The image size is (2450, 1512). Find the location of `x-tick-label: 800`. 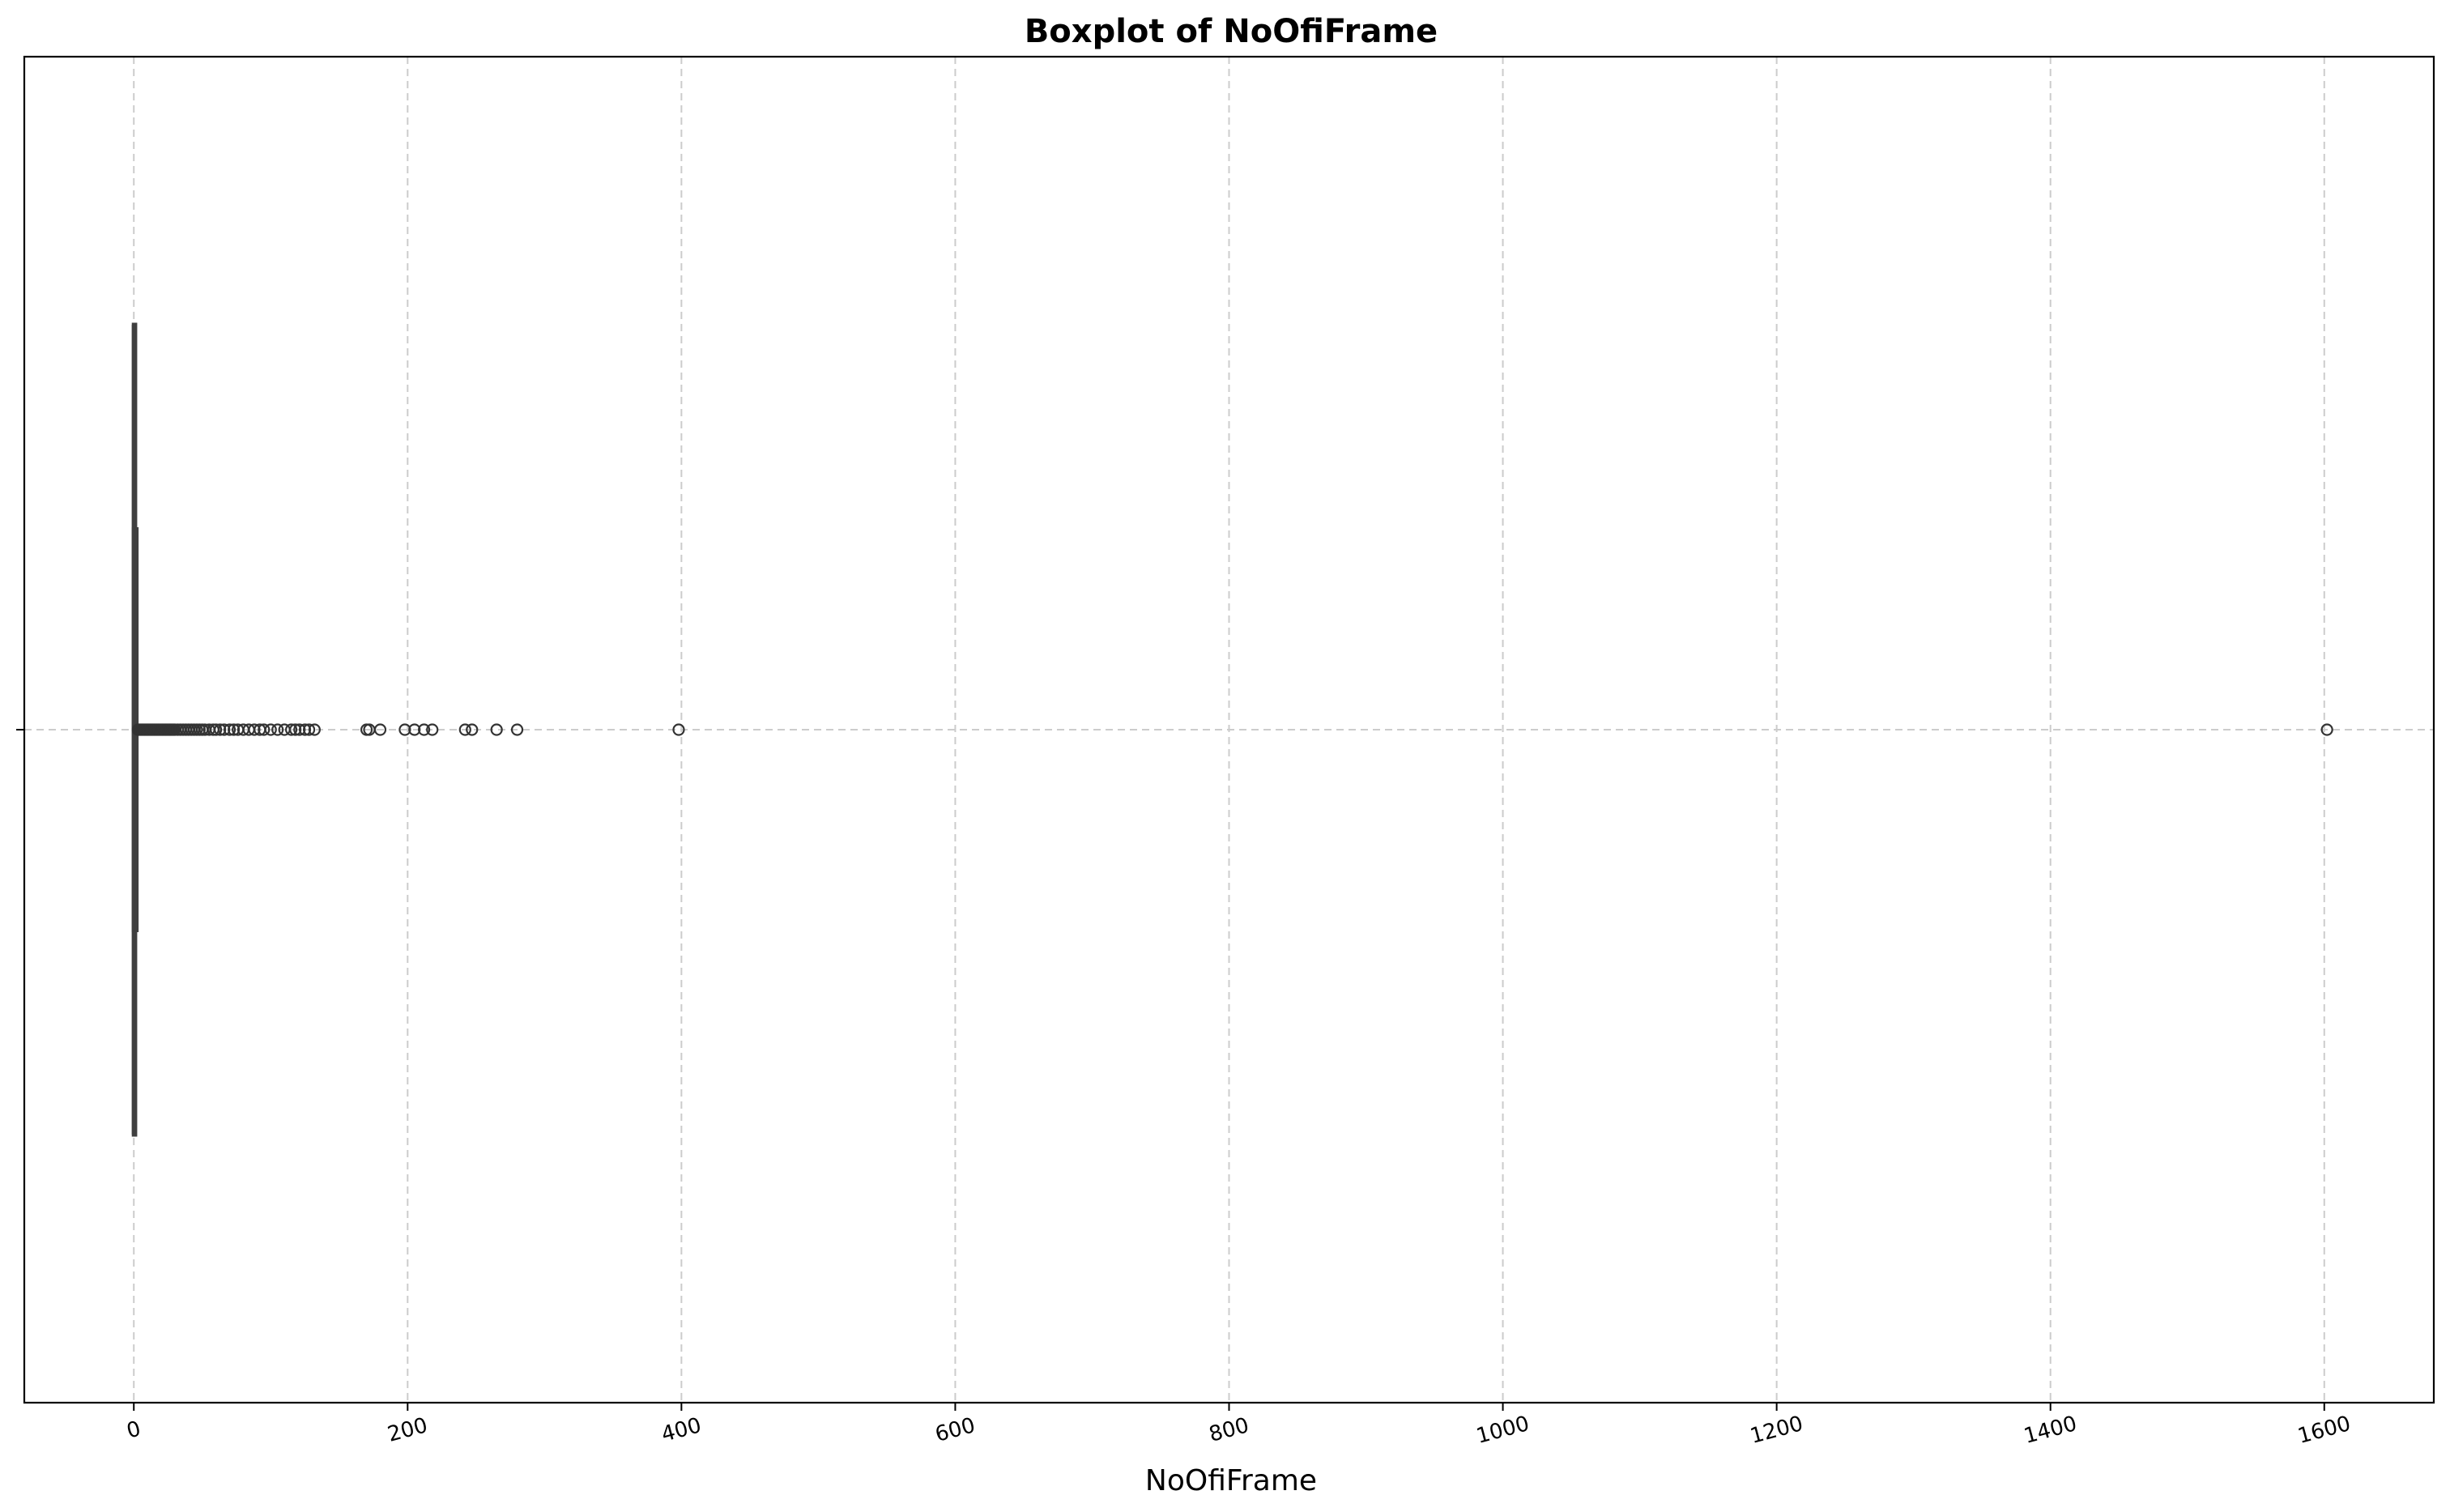

x-tick-label: 800 is located at coordinates (1229, 1430).